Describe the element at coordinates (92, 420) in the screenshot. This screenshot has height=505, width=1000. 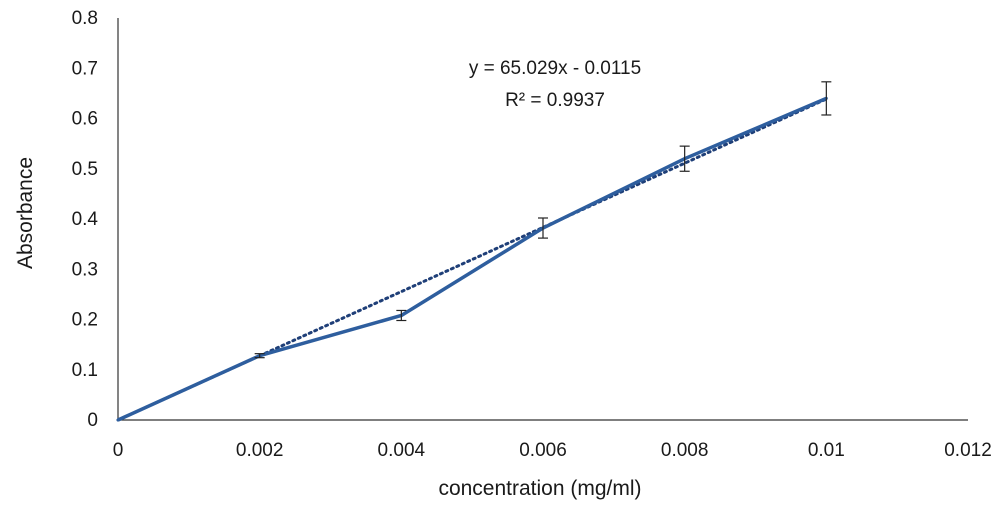
I see `y-tick-label: 0` at that location.